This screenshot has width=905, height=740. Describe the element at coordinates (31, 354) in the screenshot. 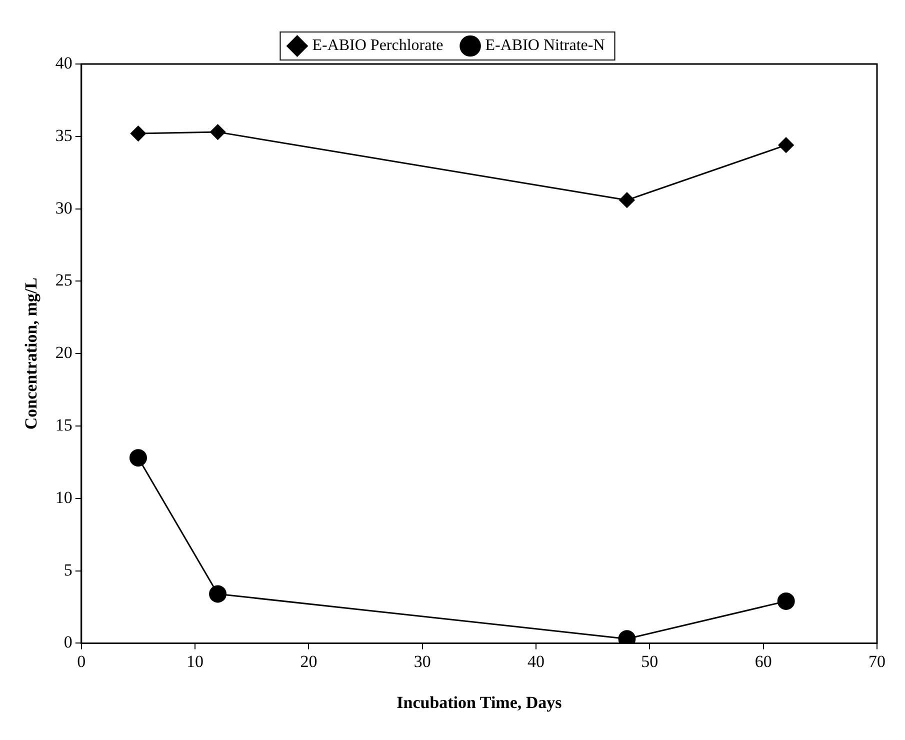

I see `y-axis-title: Concentration, mg/L` at that location.